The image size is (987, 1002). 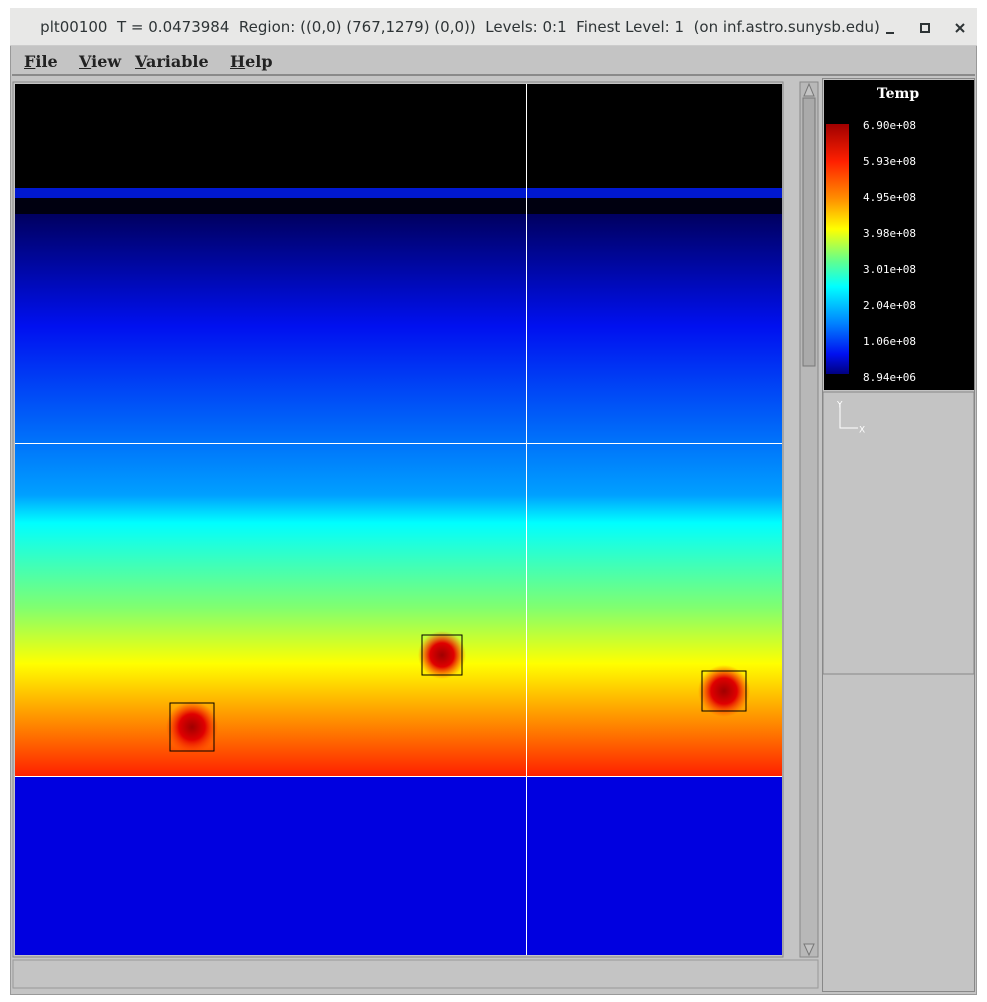 I want to click on palette-label: 3.98e+08, so click(x=889, y=233).